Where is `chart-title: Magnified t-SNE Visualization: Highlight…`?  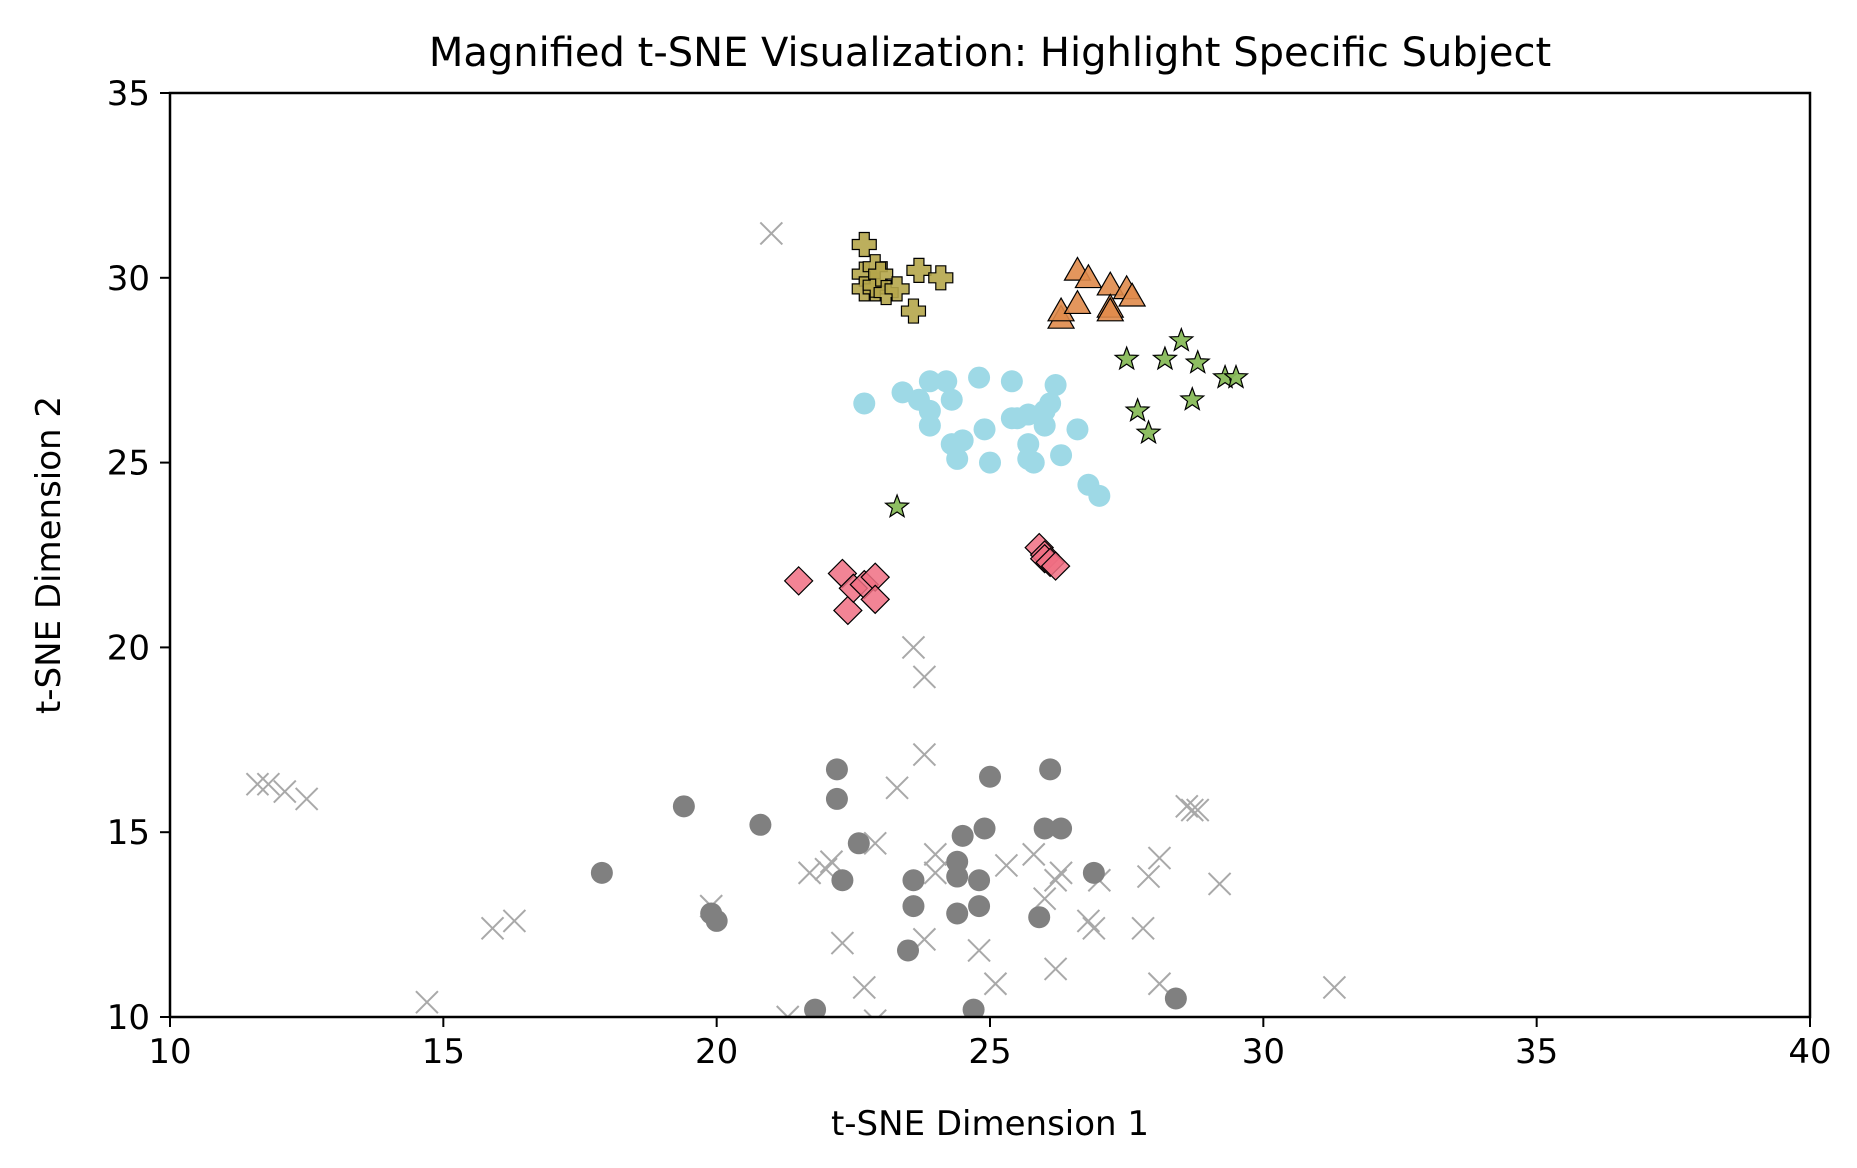 chart-title: Magnified t-SNE Visualization: Highlight… is located at coordinates (990, 53).